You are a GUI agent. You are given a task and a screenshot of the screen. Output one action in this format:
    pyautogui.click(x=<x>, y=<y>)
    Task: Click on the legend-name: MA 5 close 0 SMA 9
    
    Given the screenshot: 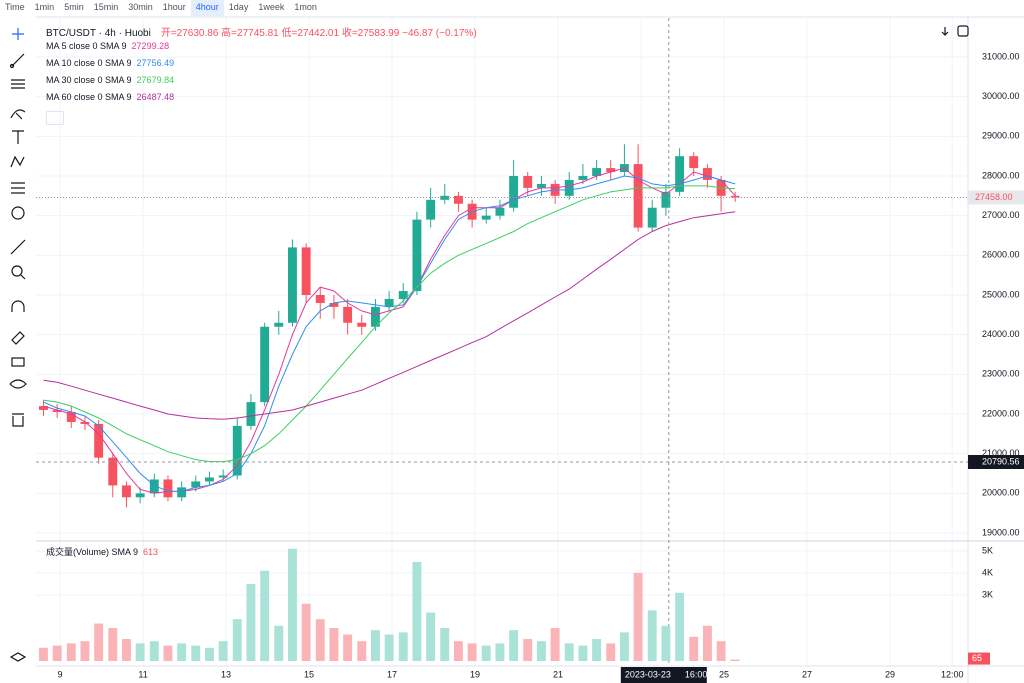 What is the action you would take?
    pyautogui.click(x=86, y=46)
    